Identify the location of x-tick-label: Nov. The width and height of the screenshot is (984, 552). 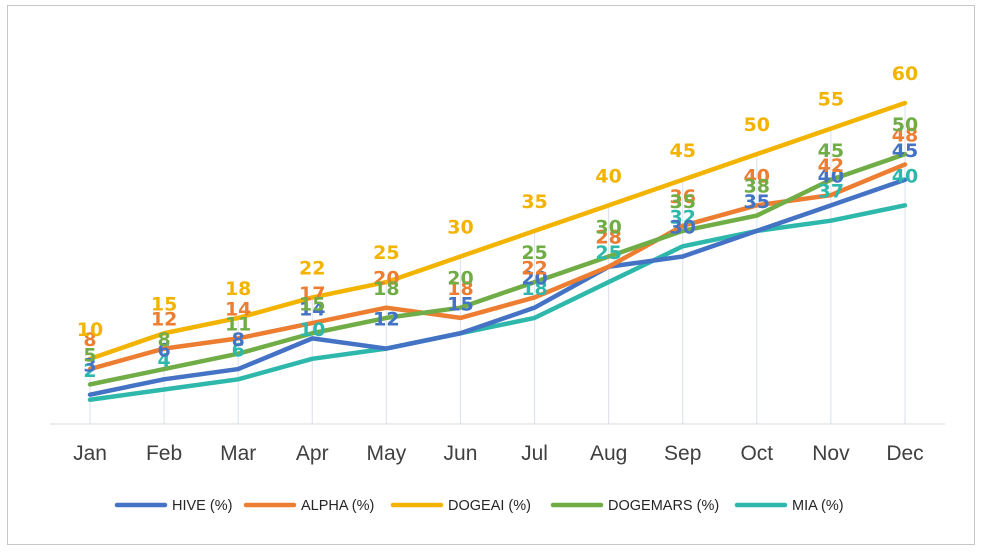
(831, 453).